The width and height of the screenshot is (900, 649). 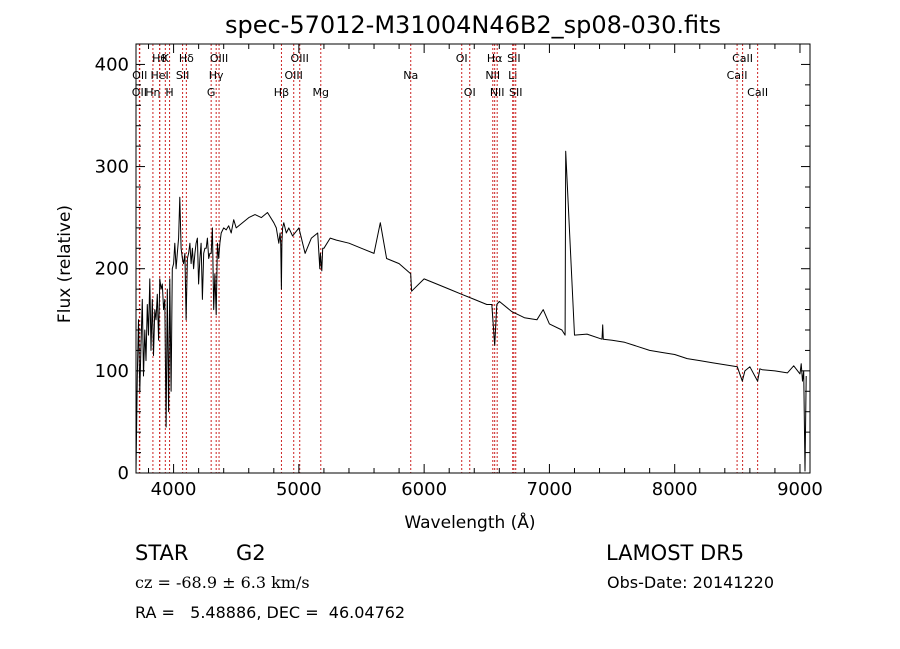 What do you see at coordinates (166, 58) in the screenshot?
I see `spectral-line-label: K` at bounding box center [166, 58].